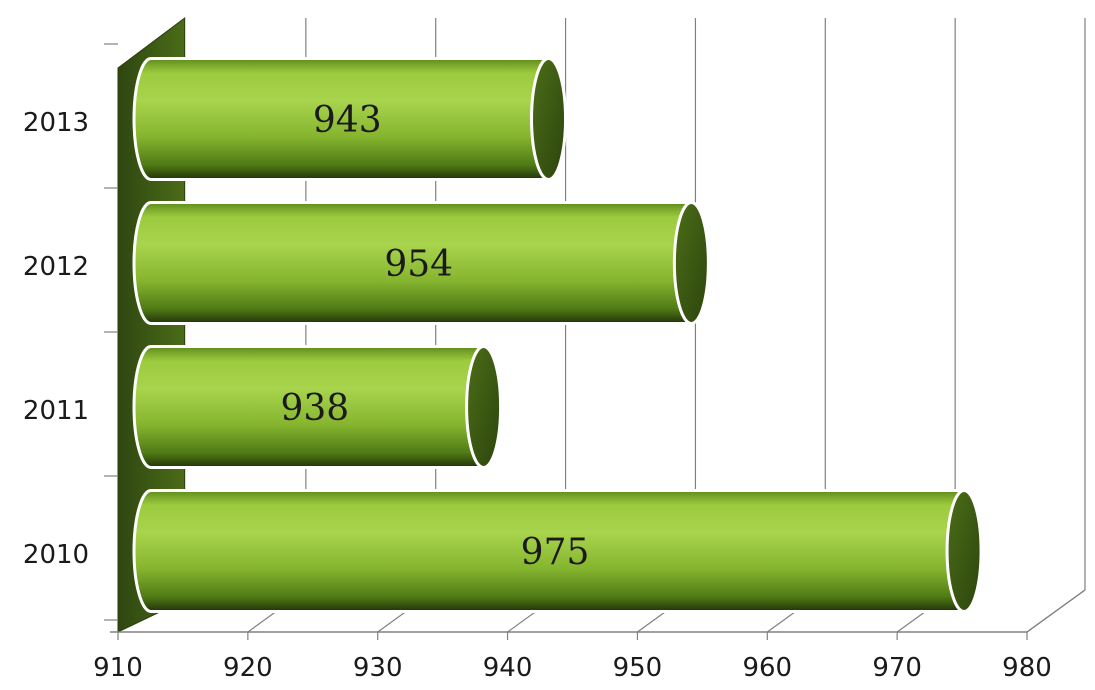 The width and height of the screenshot is (1095, 690). I want to click on x-tick-label-920: 920, so click(248, 668).